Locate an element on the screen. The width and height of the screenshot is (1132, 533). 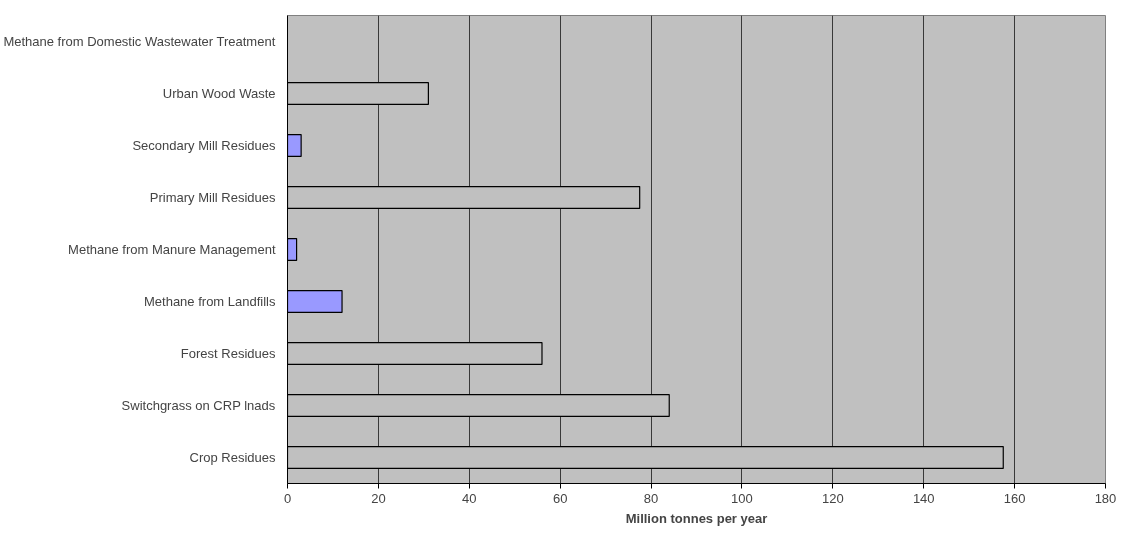
y-tick-label: Secondary Mill Residues is located at coordinates (204, 145).